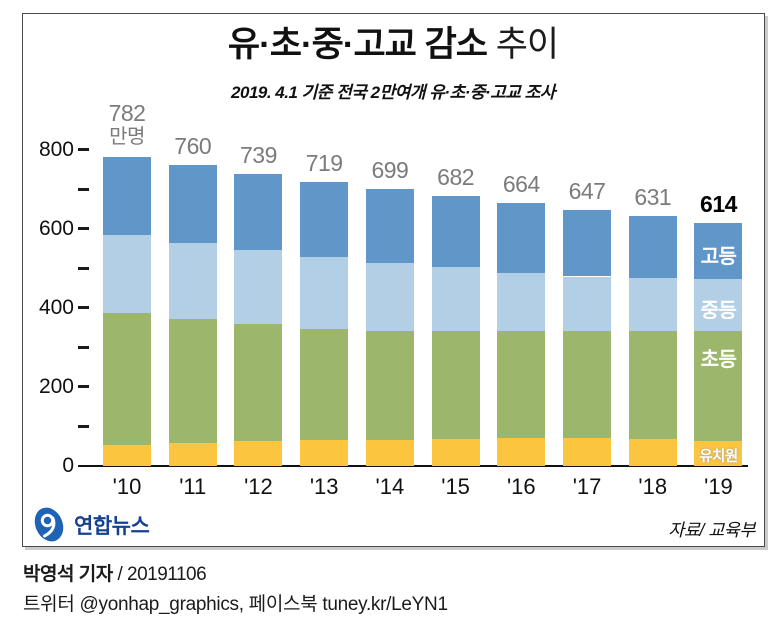 The width and height of the screenshot is (778, 627). I want to click on x-axis-label-15: '15, so click(455, 486).